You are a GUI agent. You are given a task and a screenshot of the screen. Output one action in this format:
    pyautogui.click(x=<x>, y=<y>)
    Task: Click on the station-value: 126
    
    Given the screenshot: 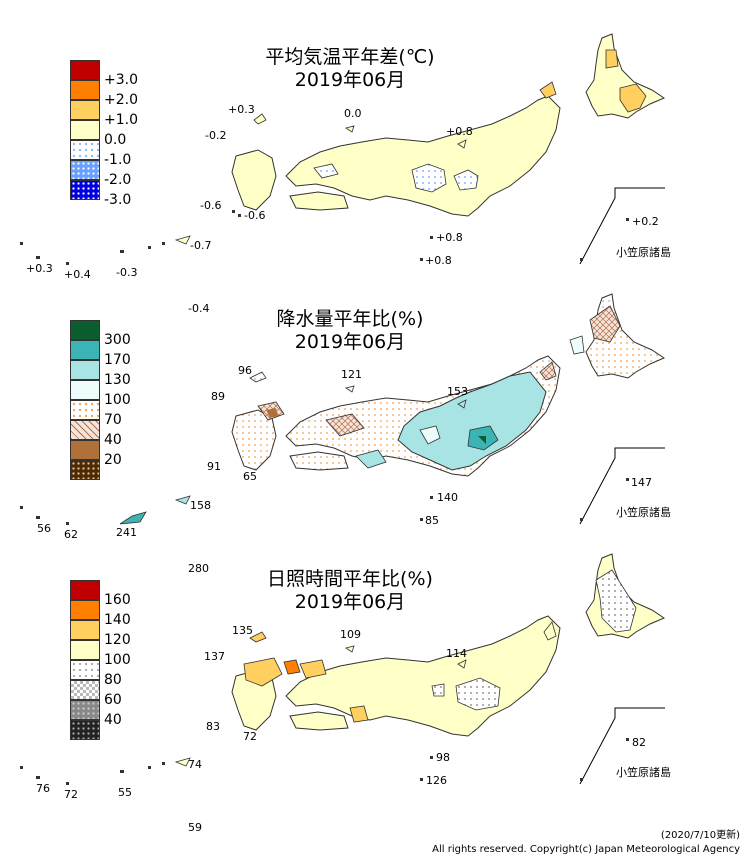 What is the action you would take?
    pyautogui.click(x=436, y=780)
    